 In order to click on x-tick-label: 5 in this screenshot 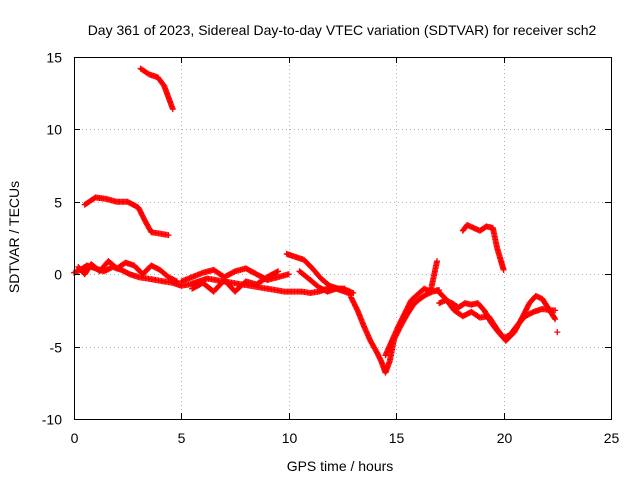, I will do `click(182, 438)`.